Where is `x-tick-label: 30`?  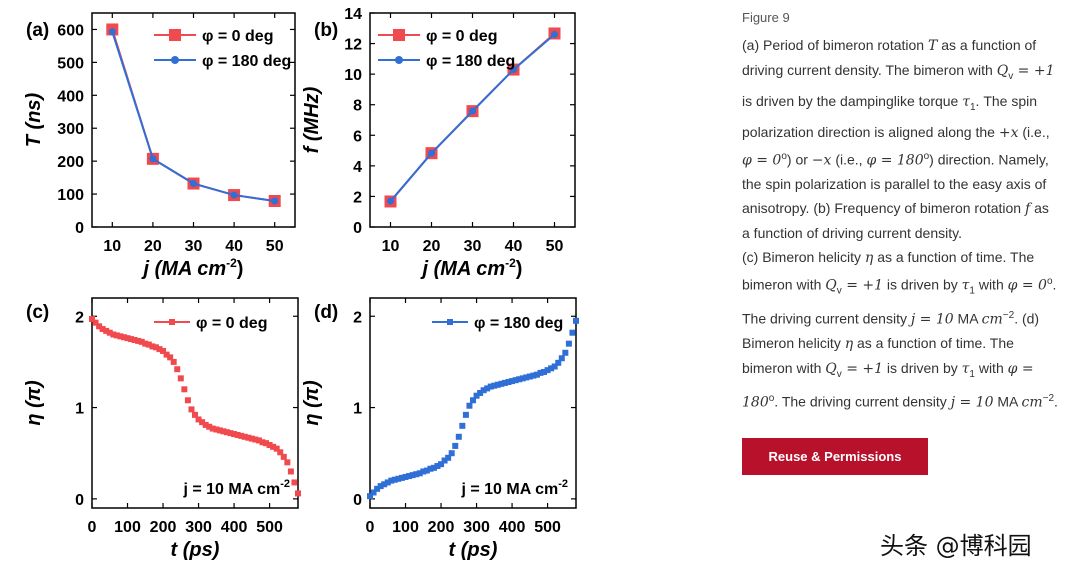 x-tick-label: 30 is located at coordinates (473, 246).